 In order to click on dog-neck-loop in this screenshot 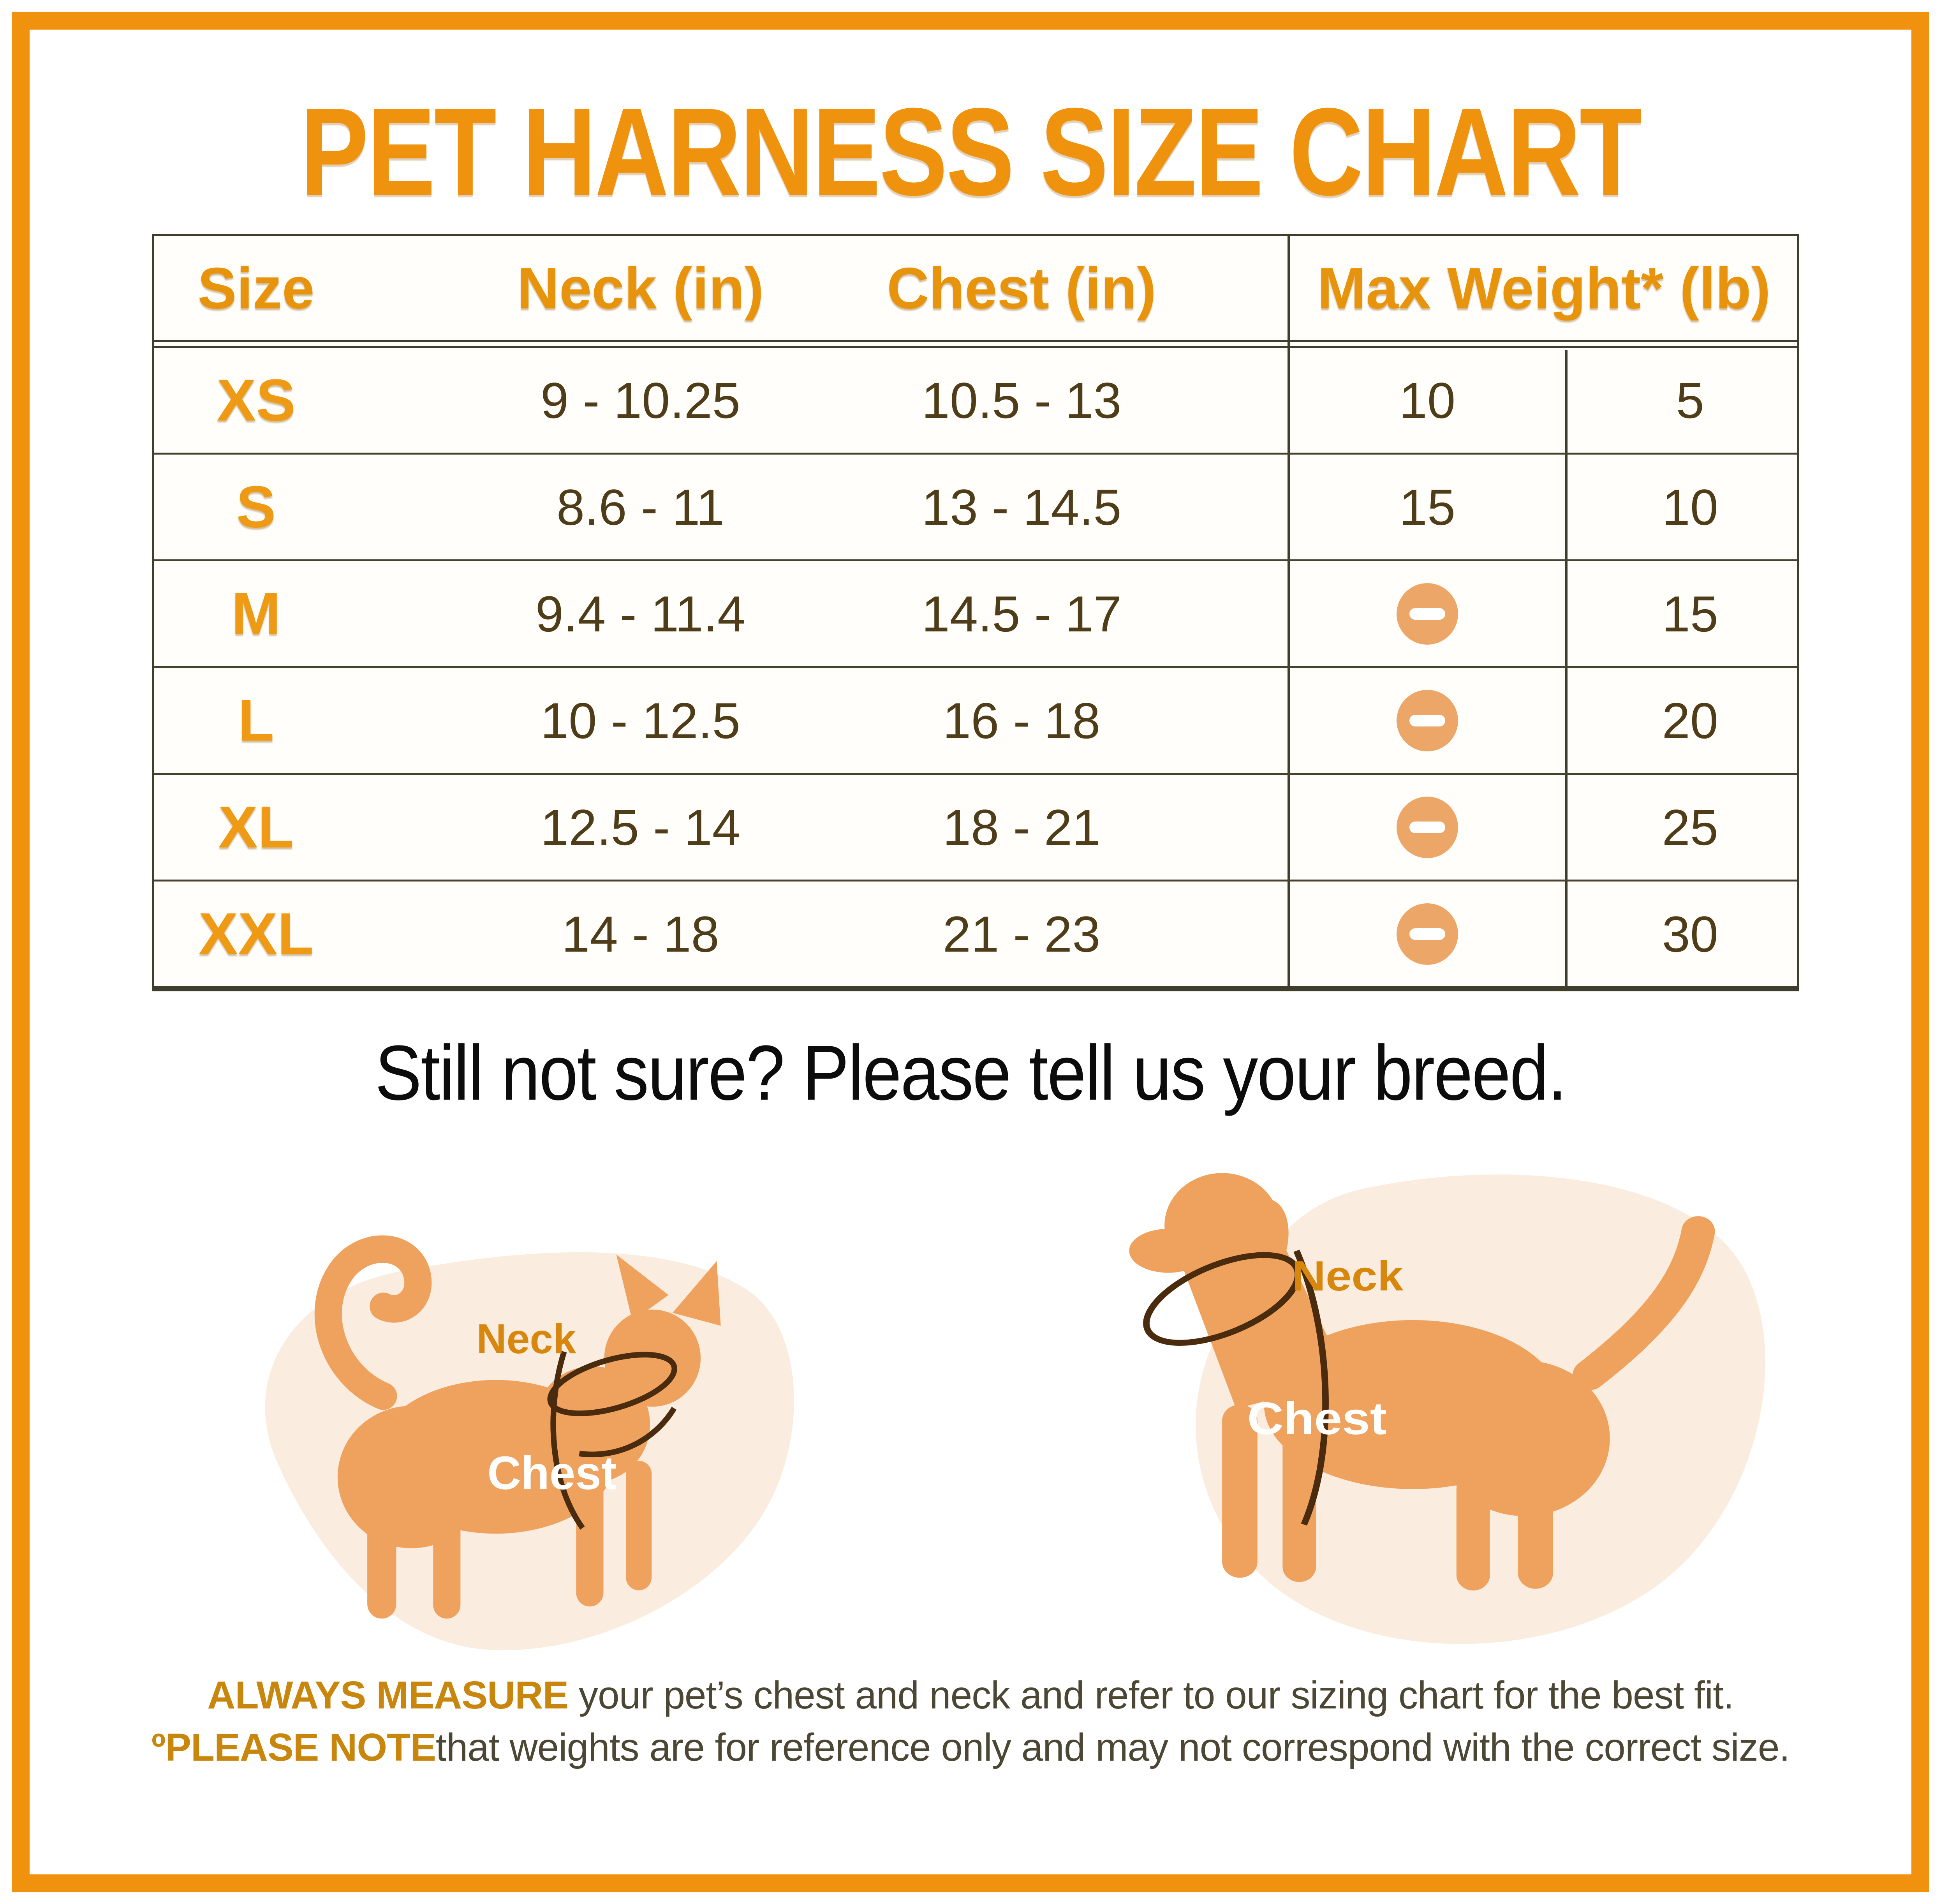, I will do `click(1223, 1299)`.